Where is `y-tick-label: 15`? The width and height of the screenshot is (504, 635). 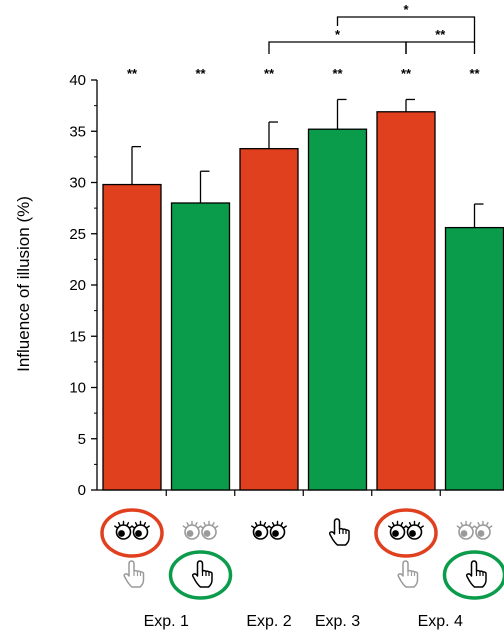 y-tick-label: 15 is located at coordinates (77, 336).